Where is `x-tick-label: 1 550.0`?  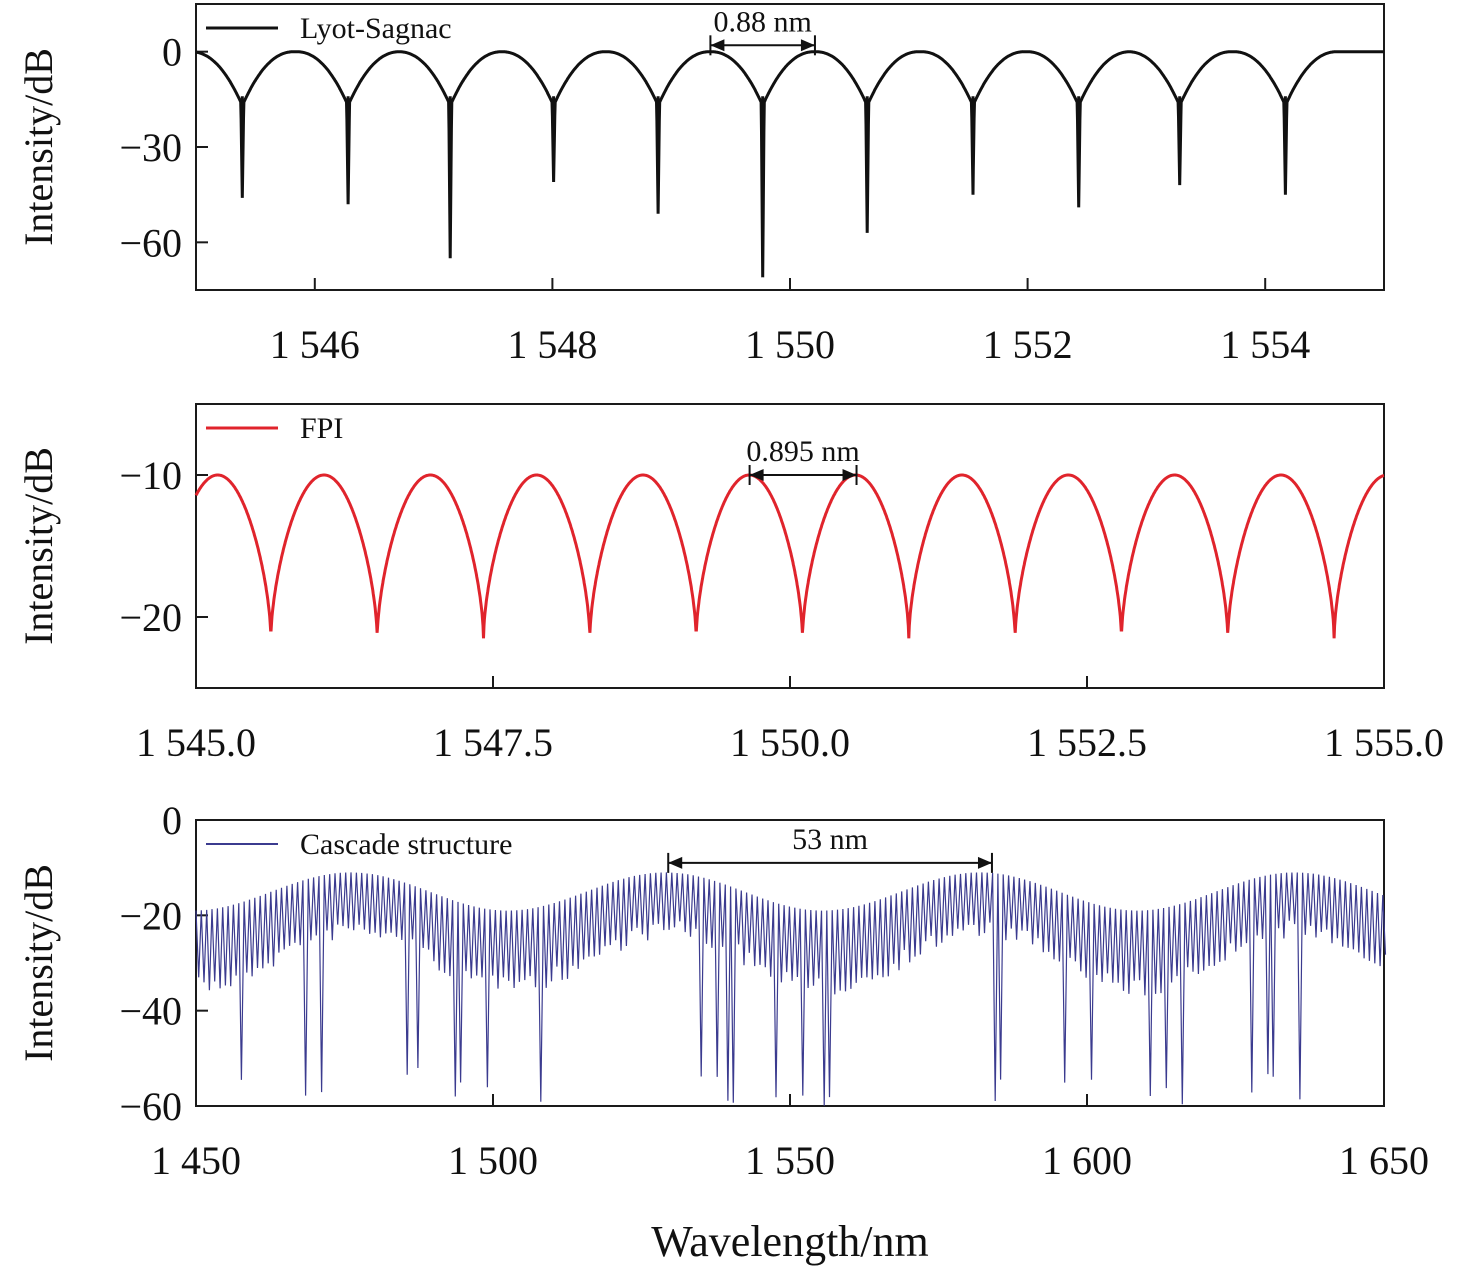 x-tick-label: 1 550.0 is located at coordinates (790, 742).